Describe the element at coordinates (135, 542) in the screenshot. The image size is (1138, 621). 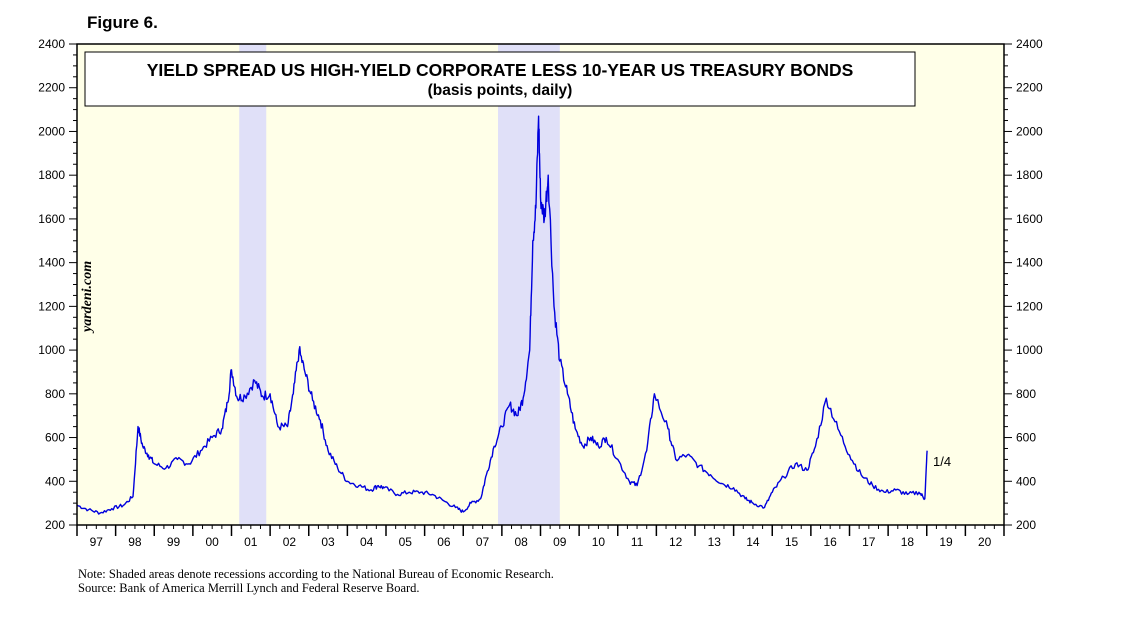
I see `x-tick-label: 98` at that location.